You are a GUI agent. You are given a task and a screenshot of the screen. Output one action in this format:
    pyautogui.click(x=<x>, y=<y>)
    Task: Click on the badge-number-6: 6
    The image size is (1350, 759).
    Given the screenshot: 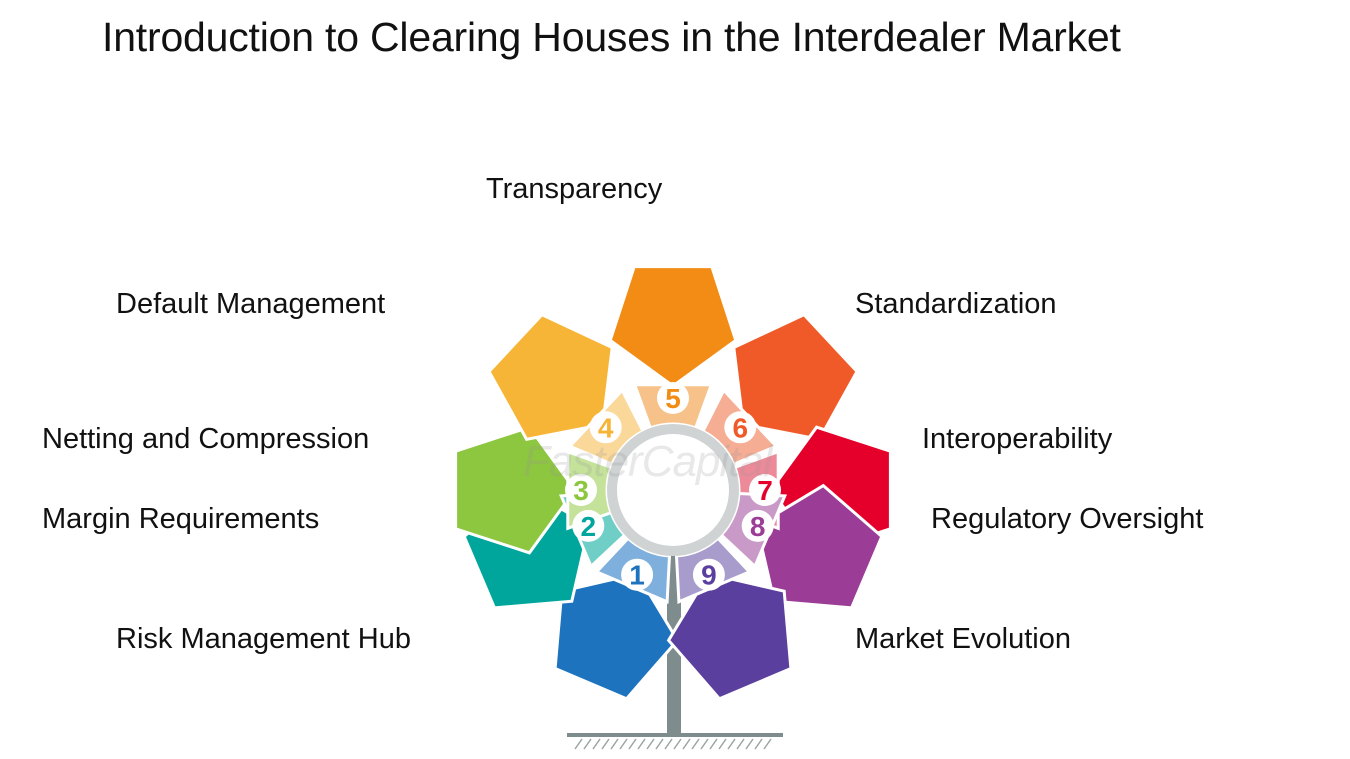 What is the action you would take?
    pyautogui.click(x=741, y=427)
    